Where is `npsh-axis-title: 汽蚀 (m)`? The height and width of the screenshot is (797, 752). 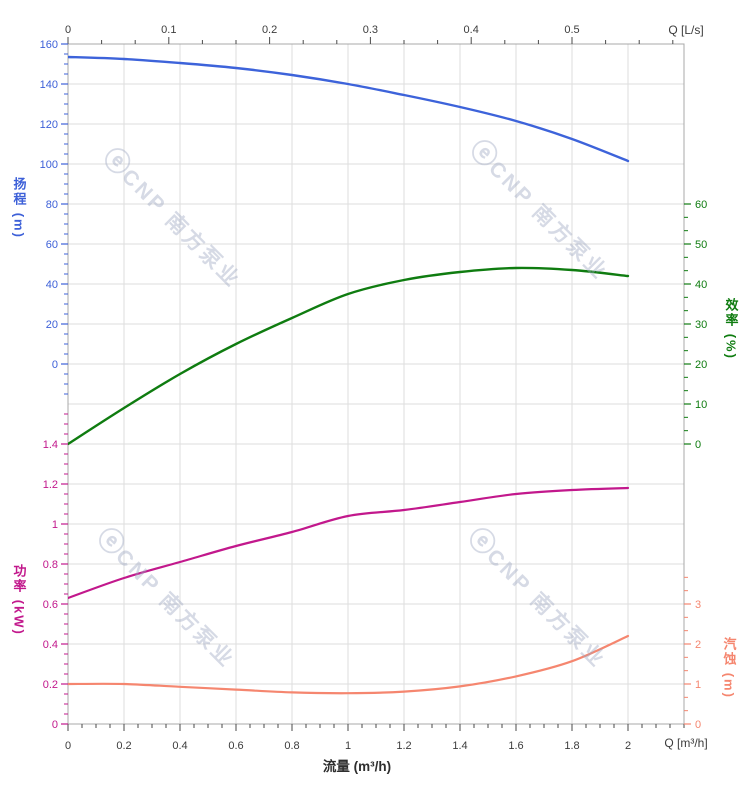
npsh-axis-title: 汽蚀 (m) is located at coordinates (729, 668).